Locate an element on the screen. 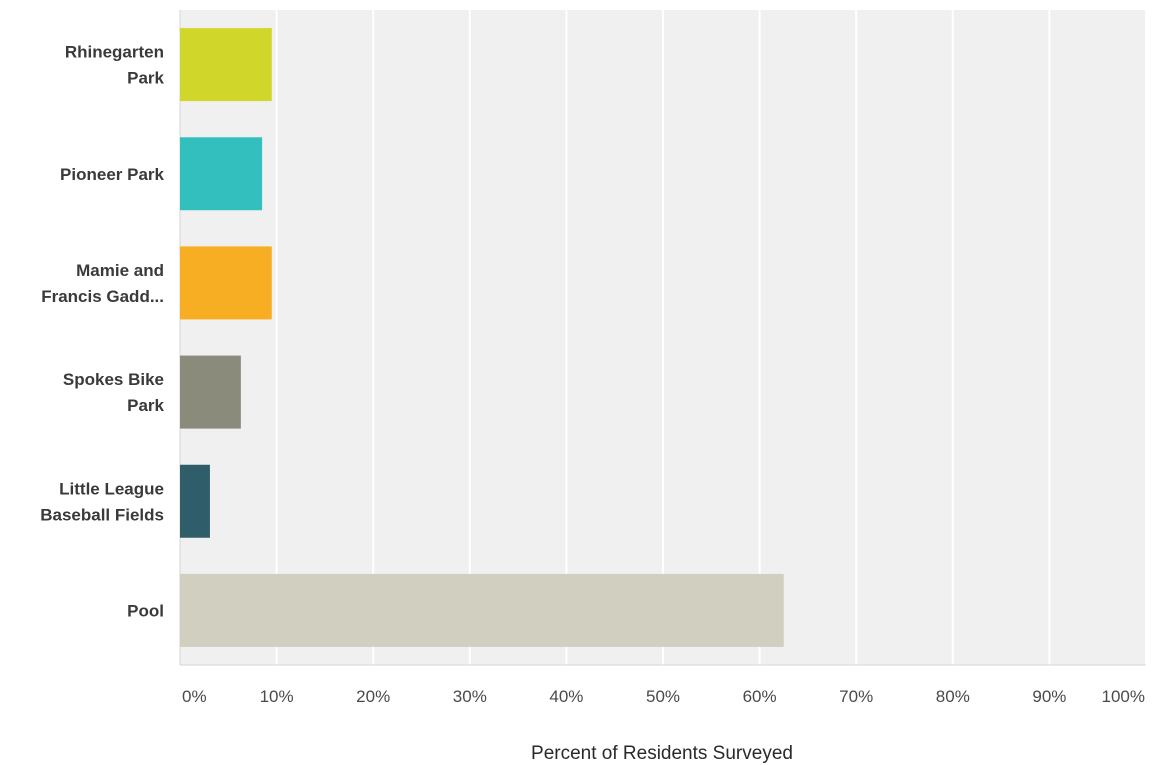 Image resolution: width=1159 pixels, height=765 pixels. category-label-line-4-0: Little League is located at coordinates (111, 488).